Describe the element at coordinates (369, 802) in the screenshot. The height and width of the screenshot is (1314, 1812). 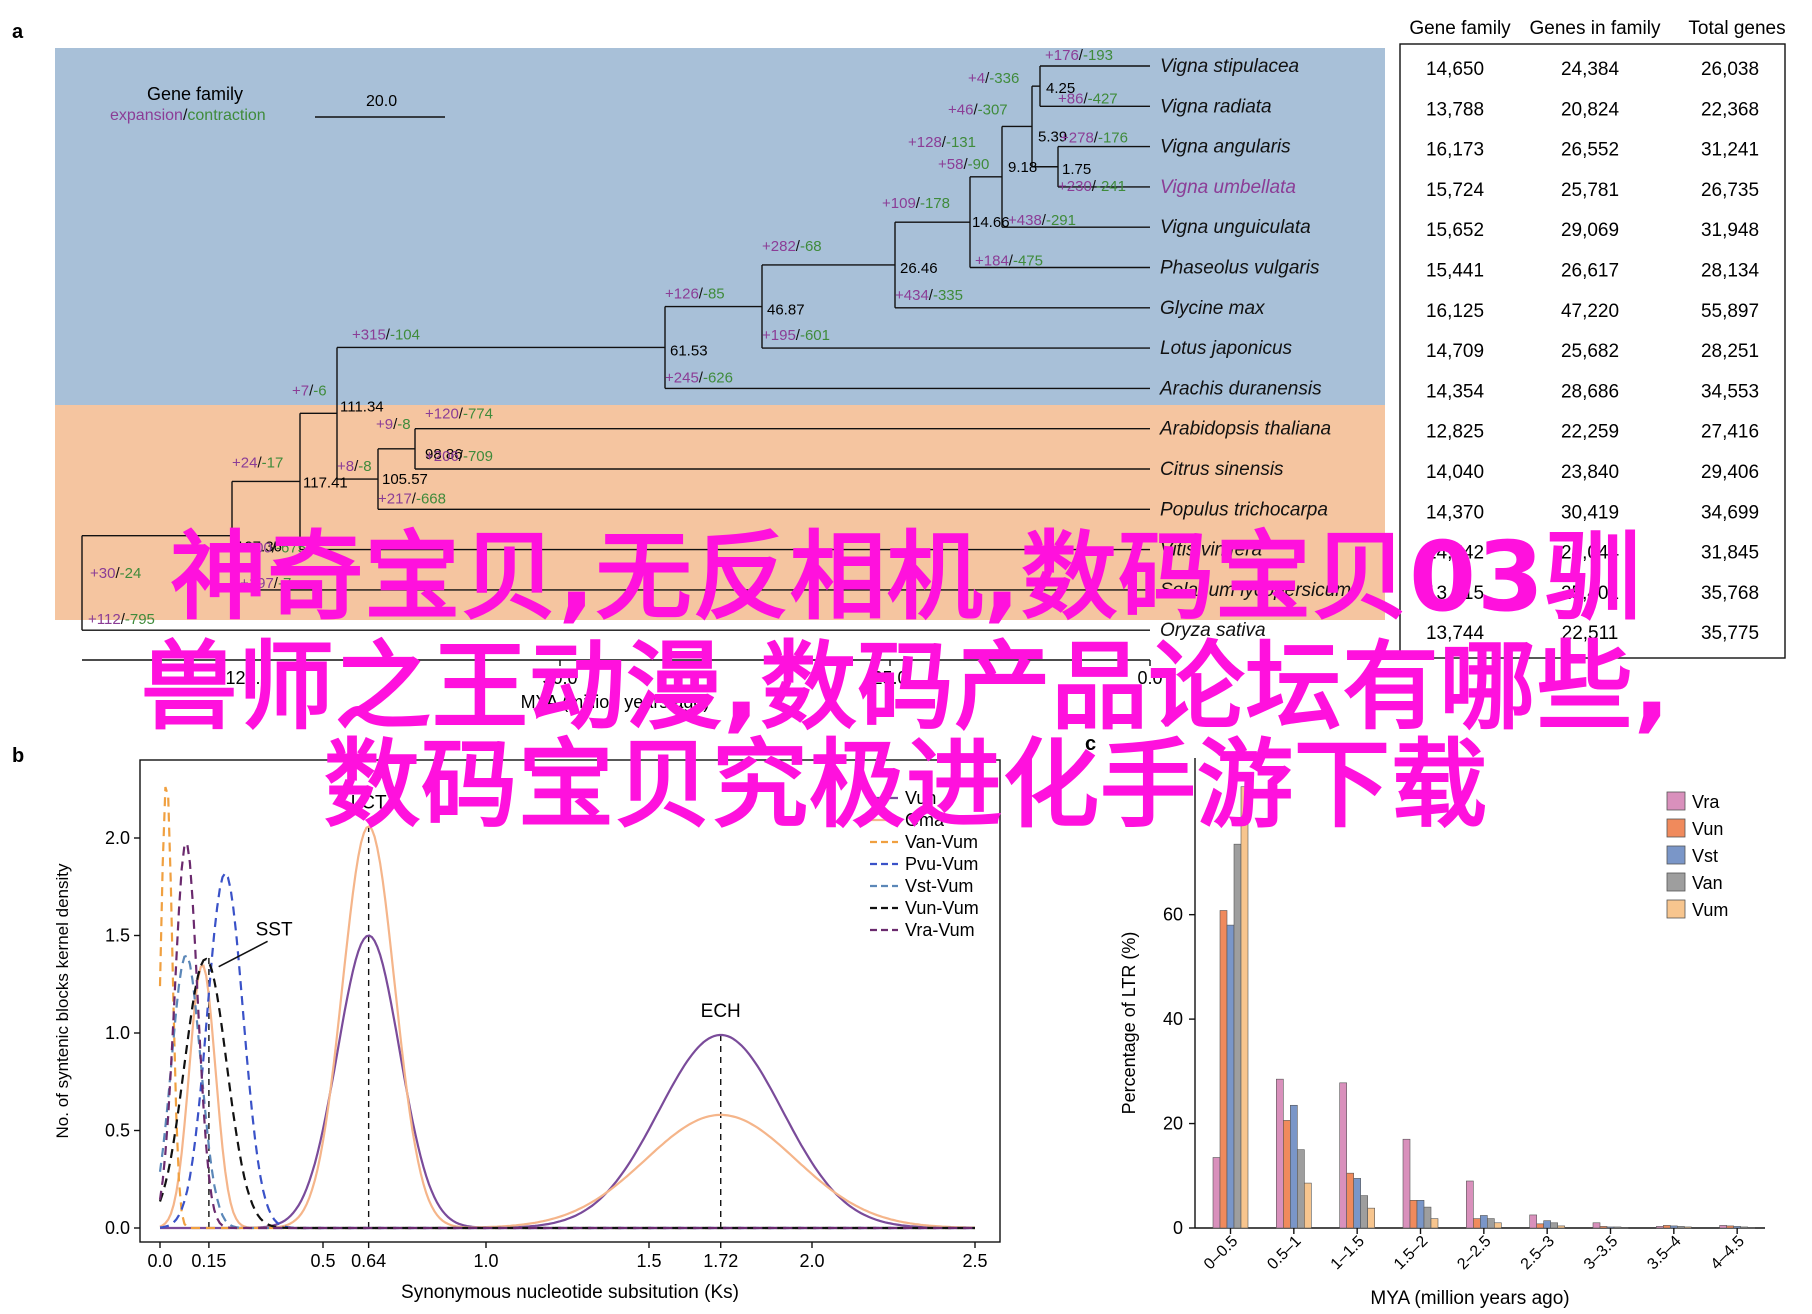
I see `peak-annotation: LCT` at that location.